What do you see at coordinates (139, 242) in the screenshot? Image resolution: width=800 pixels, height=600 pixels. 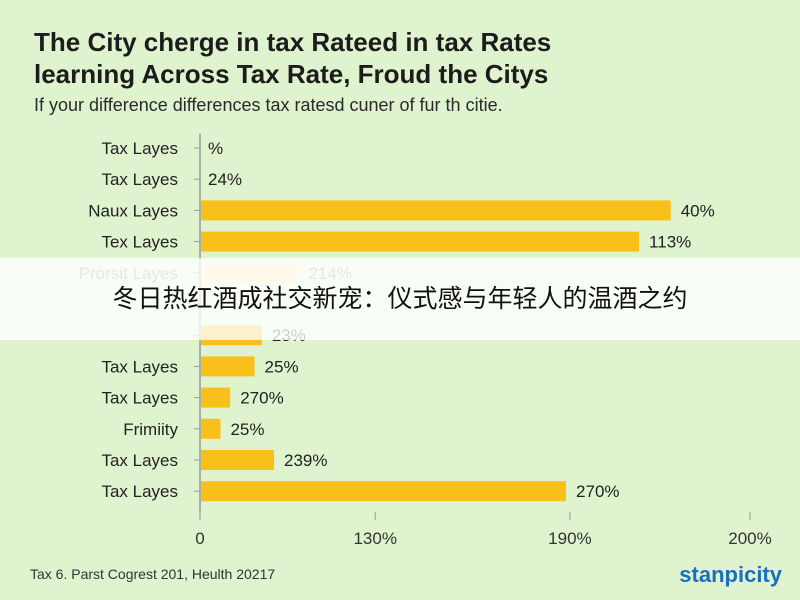 I see `category-label: Tex Layes` at bounding box center [139, 242].